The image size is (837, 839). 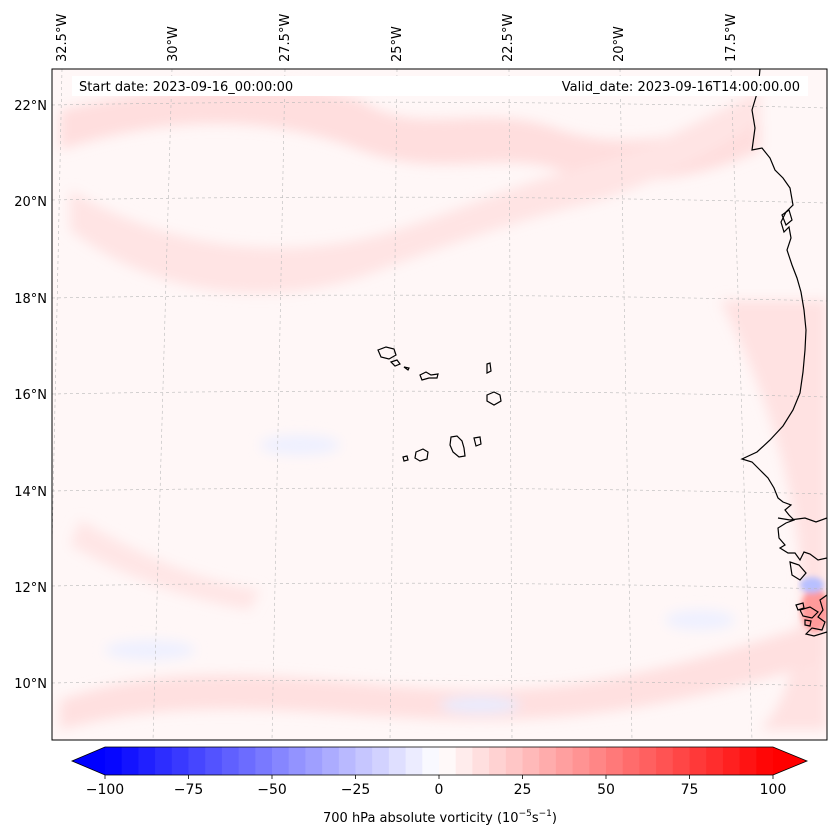 What do you see at coordinates (443, 675) in the screenshot?
I see `positive-vorticity-band-south` at bounding box center [443, 675].